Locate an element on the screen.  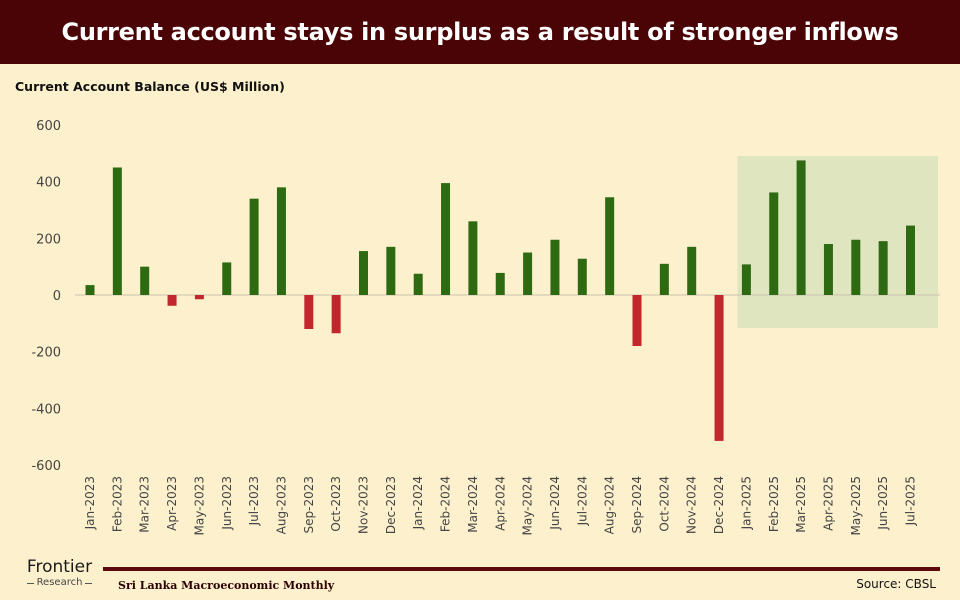
x-tick-label: Aug-2023 is located at coordinates (281, 505).